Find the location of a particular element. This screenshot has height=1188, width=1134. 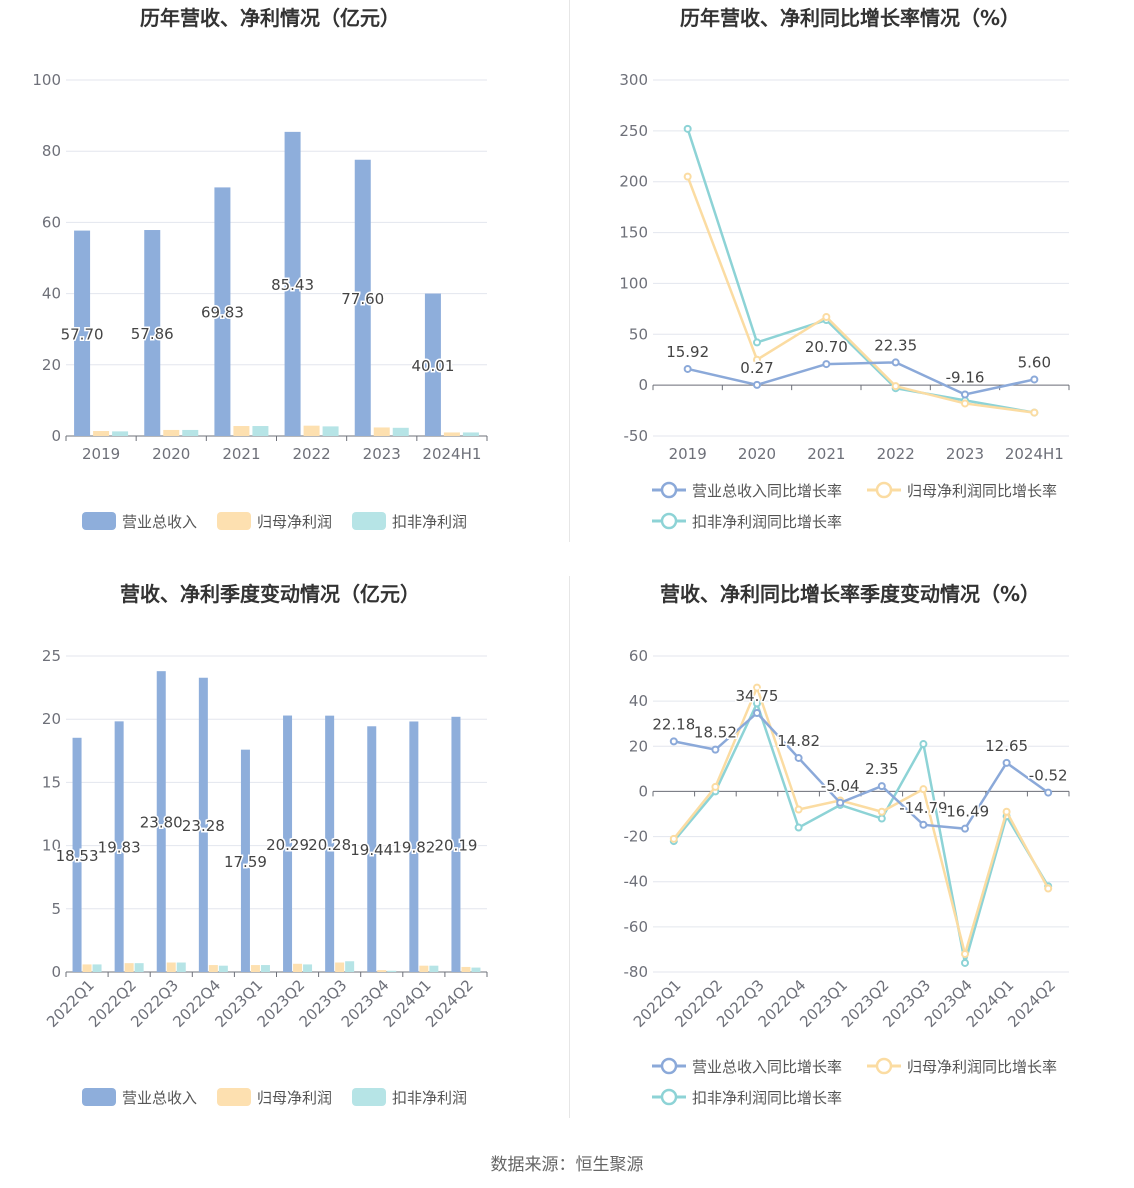

y-tick-label: -40 is located at coordinates (636, 882).